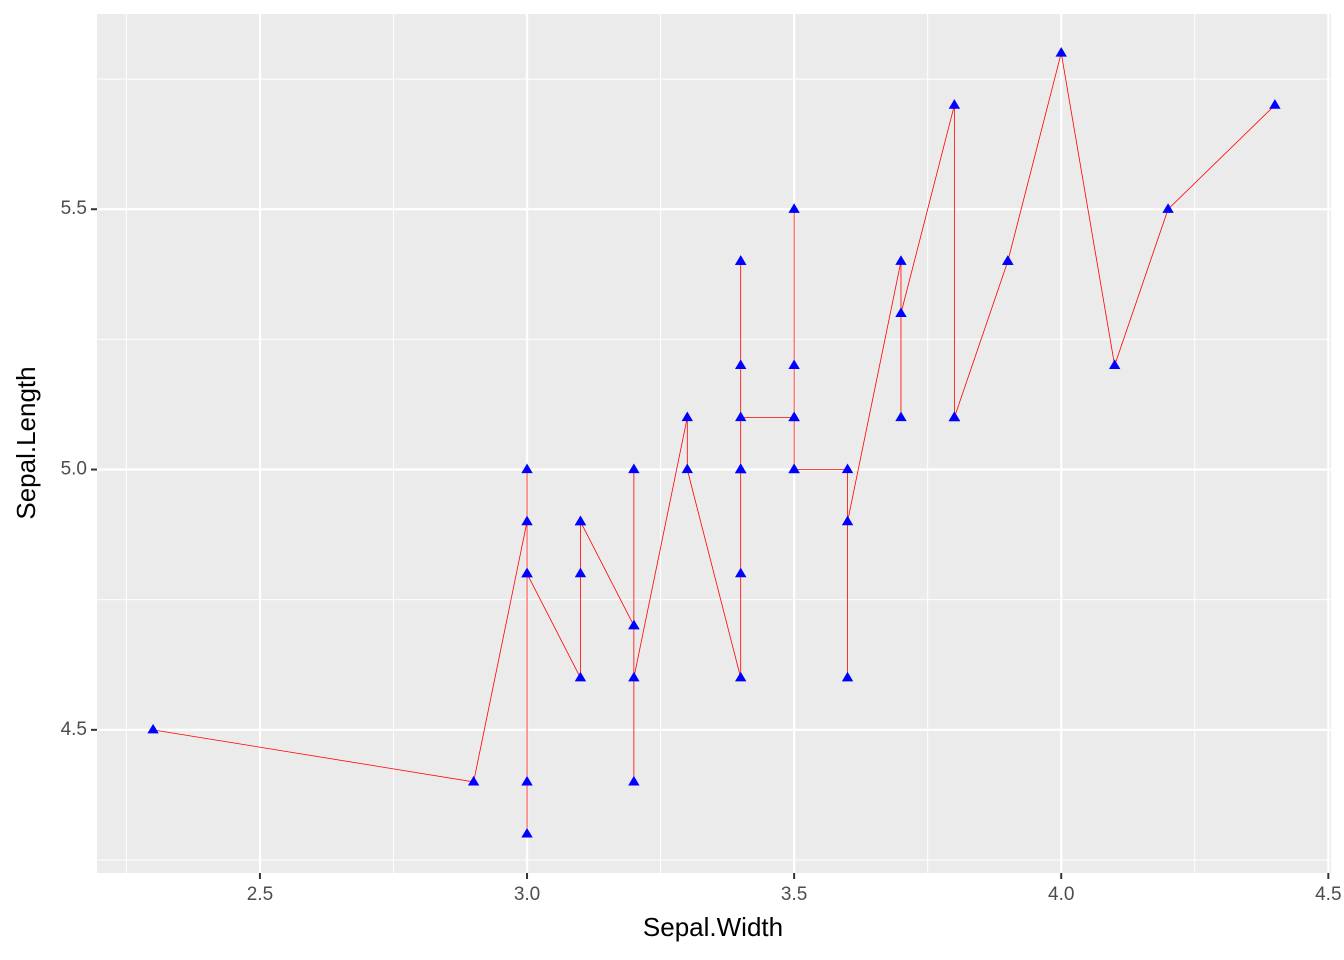 This screenshot has width=1344, height=960. I want to click on y-axis-label: Sepal.Length, so click(26, 442).